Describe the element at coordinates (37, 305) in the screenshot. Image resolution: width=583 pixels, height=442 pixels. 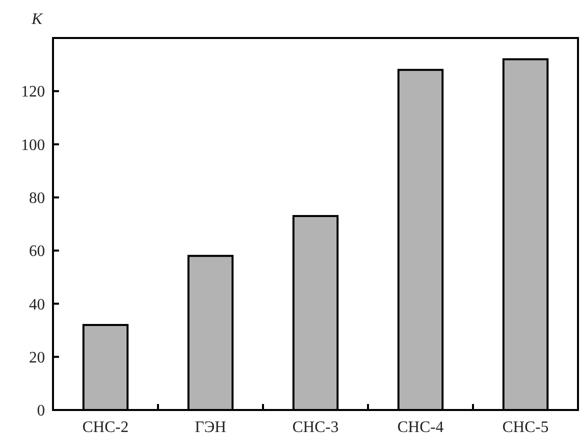
I see `y-tick-label: 40` at that location.